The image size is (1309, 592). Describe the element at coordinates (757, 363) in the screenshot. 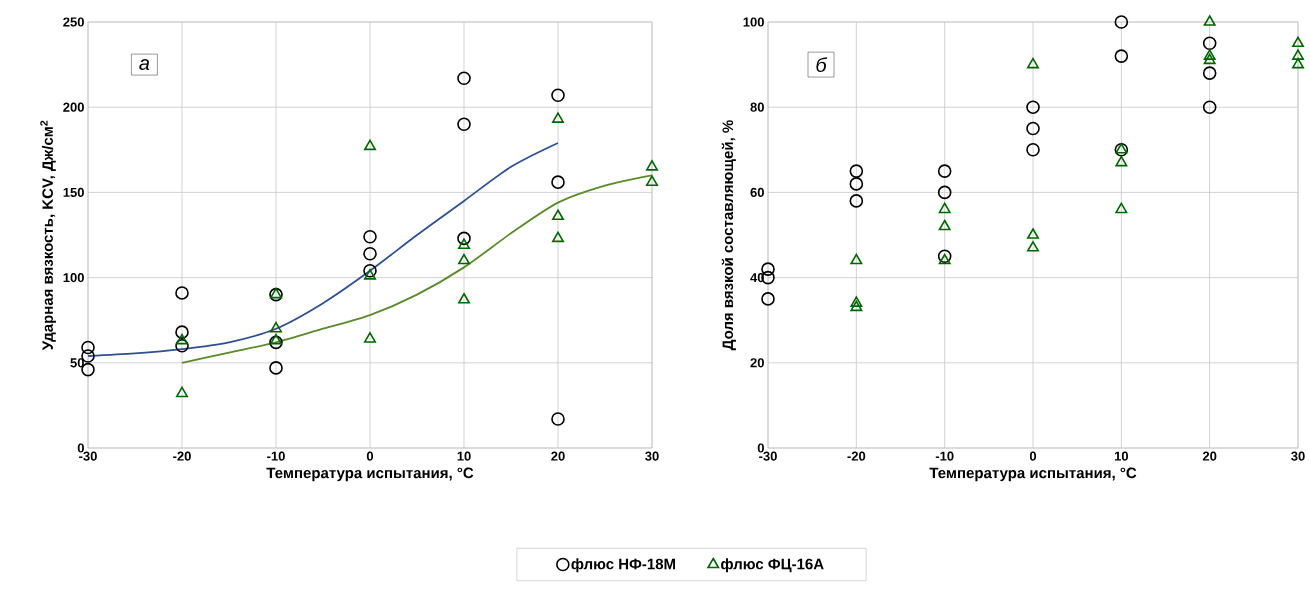

I see `y-tick-label: 20` at that location.